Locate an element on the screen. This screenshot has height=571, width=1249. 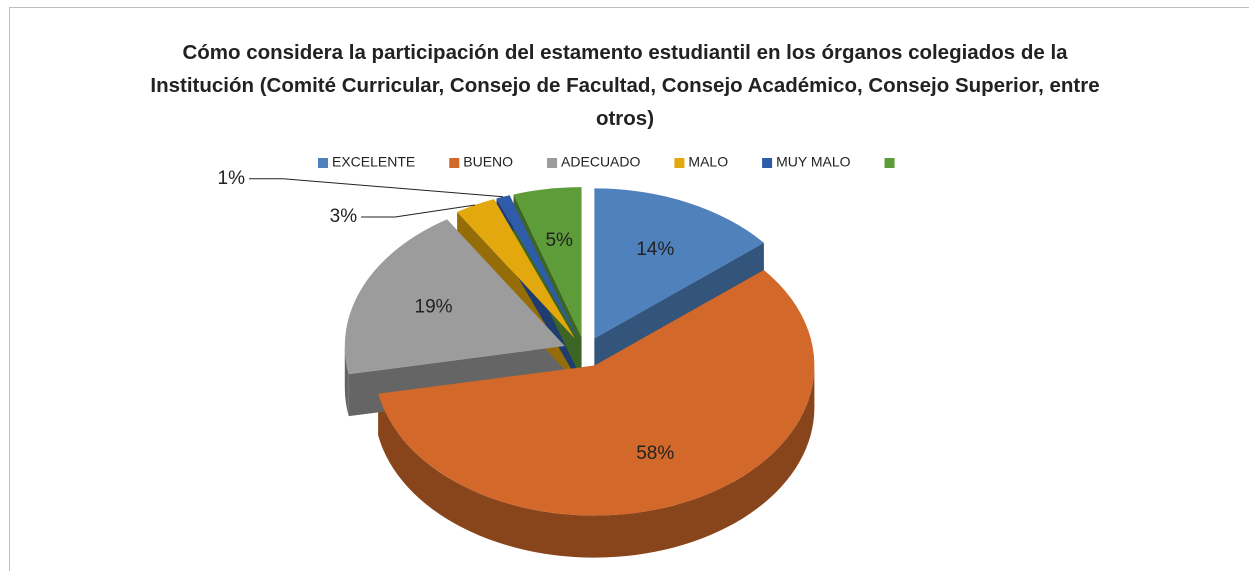
data-label: 5% is located at coordinates (559, 240).